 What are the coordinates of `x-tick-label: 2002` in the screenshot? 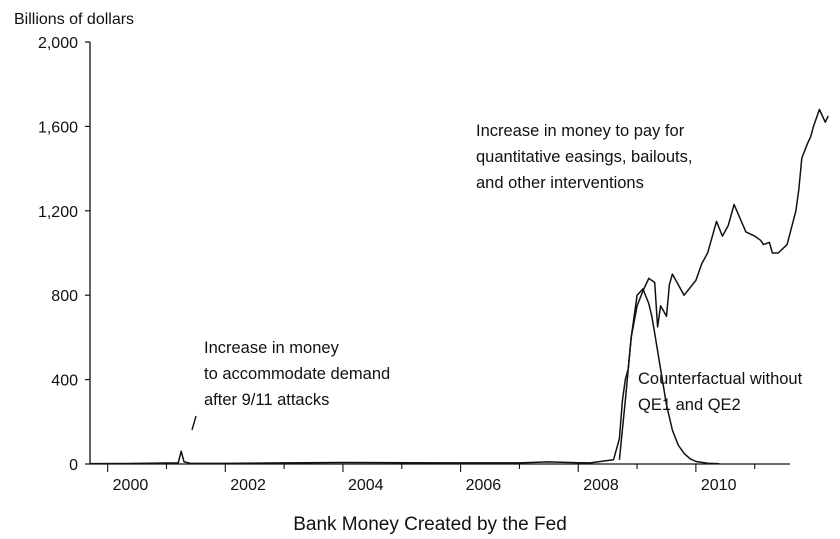 It's located at (248, 485).